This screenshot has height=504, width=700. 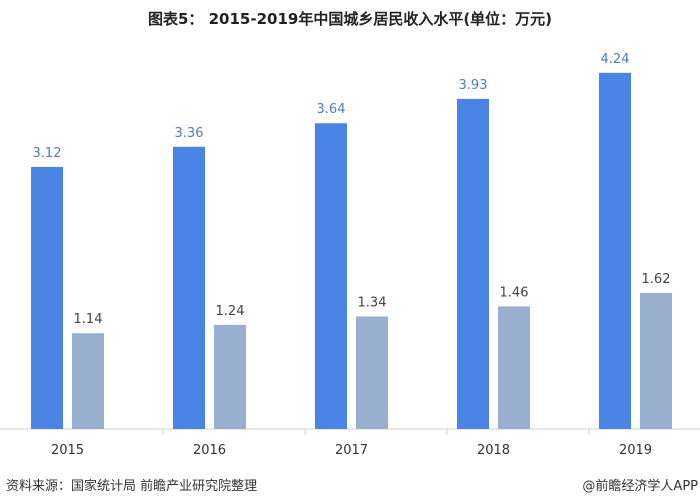 I want to click on source-note: 资料来源：国家统计局 前瞻产业研究院整理, so click(x=132, y=486).